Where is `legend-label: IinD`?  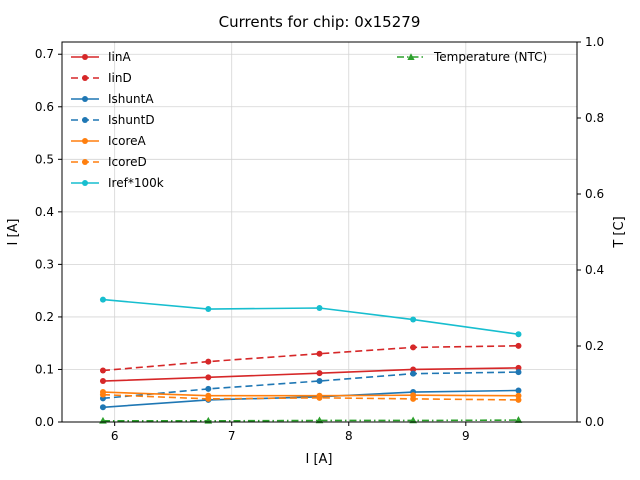
legend-label: IinD is located at coordinates (120, 77).